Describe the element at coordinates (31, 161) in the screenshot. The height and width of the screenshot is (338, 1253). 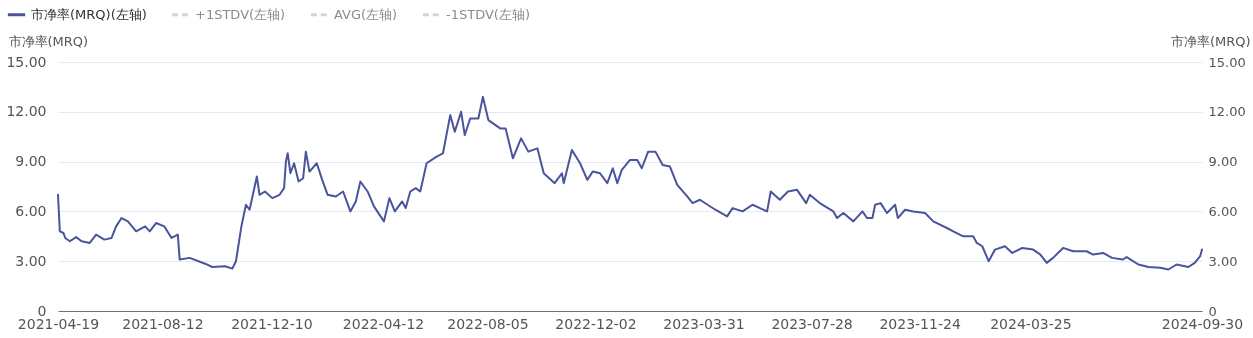
I see `y-tick-label: 9.00` at that location.